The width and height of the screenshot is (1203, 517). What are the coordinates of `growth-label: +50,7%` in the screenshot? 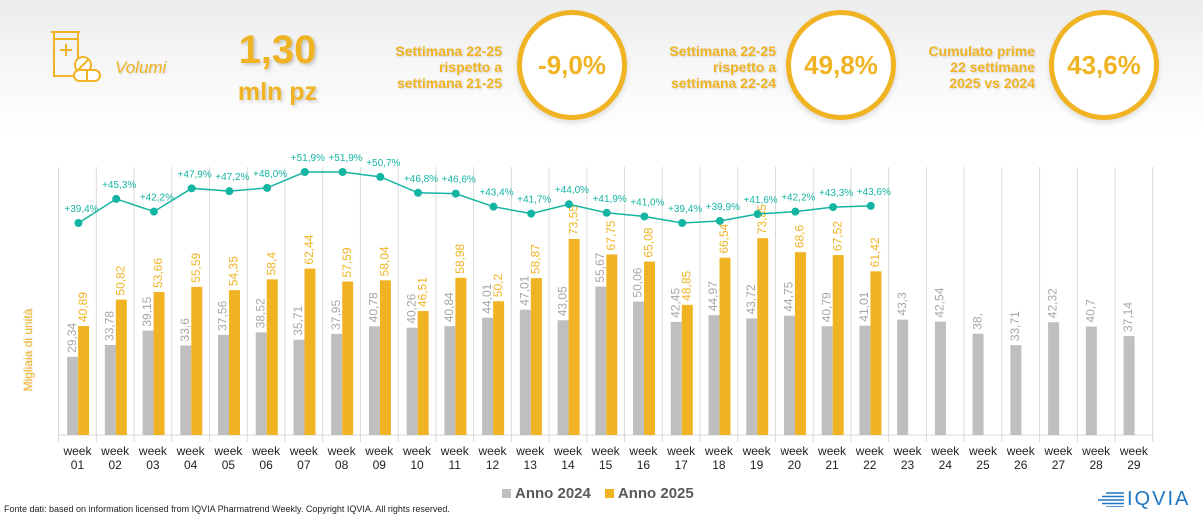 It's located at (383, 163).